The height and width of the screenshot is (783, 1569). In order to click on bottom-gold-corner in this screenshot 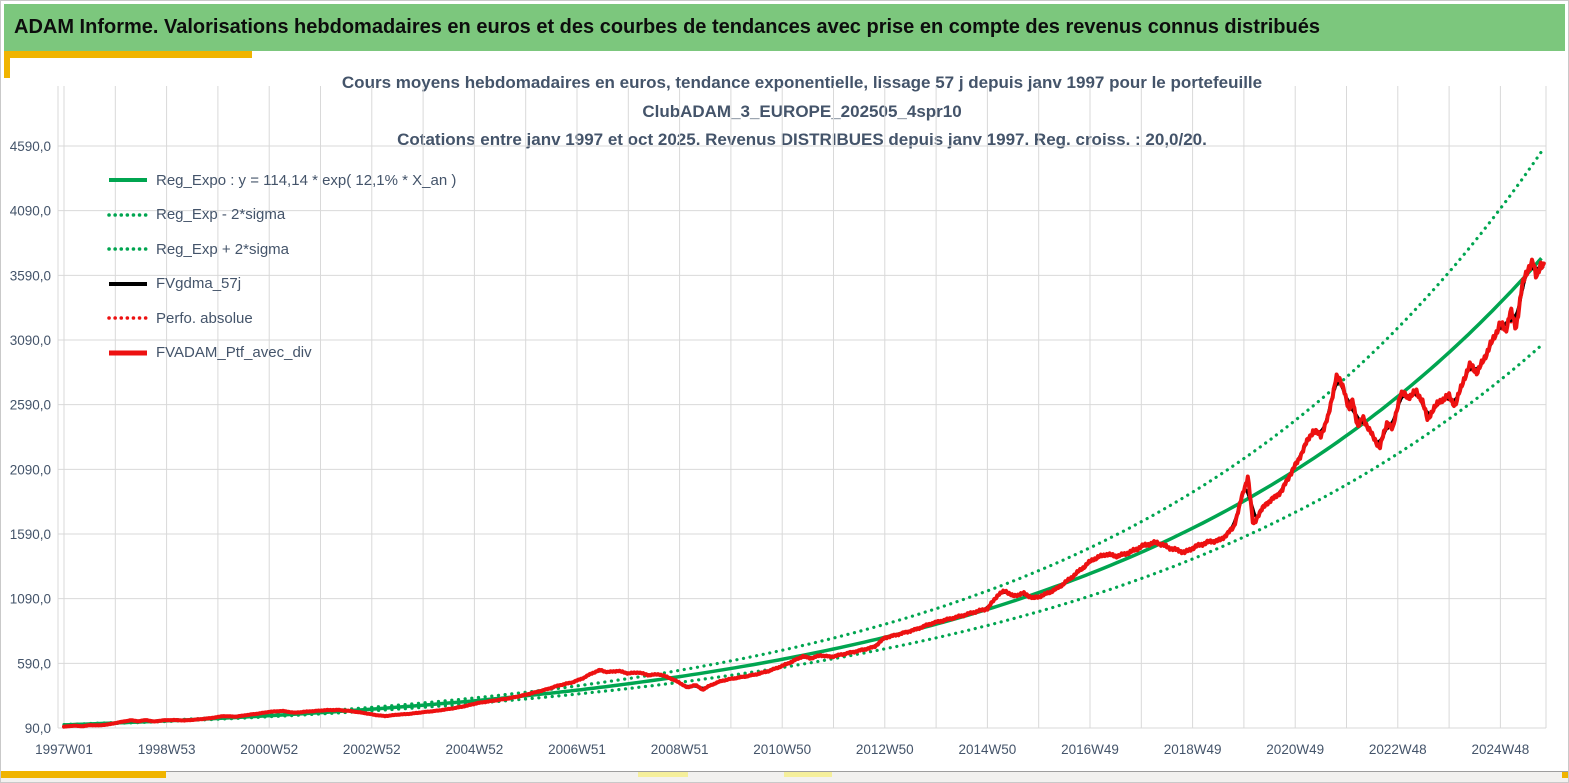, I will do `click(1565, 775)`.